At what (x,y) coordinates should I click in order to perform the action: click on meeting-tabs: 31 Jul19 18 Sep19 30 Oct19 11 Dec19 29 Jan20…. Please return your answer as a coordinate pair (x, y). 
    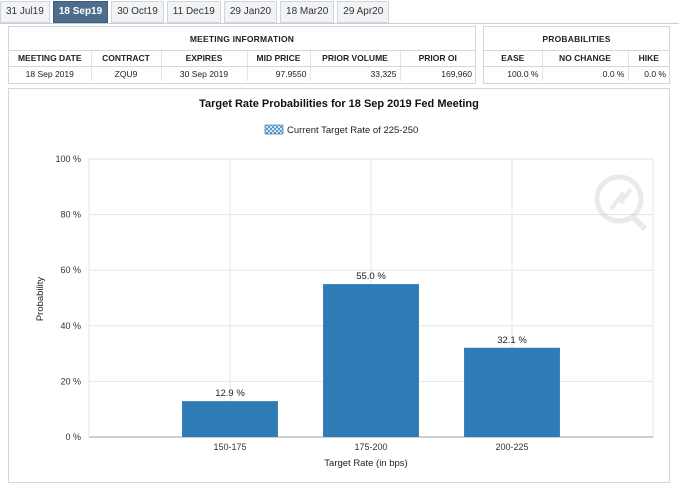
    Looking at the image, I should click on (196, 12).